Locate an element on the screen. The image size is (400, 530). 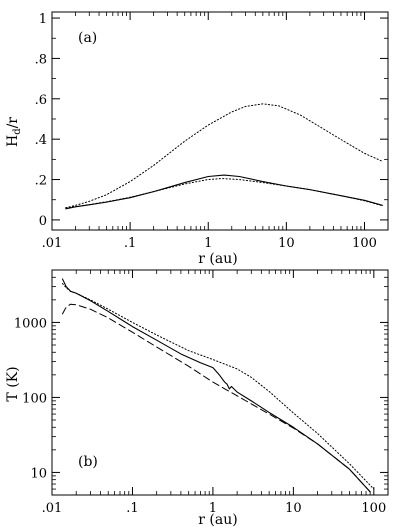
panel-1-x-tick-label: .01 is located at coordinates (52, 508).